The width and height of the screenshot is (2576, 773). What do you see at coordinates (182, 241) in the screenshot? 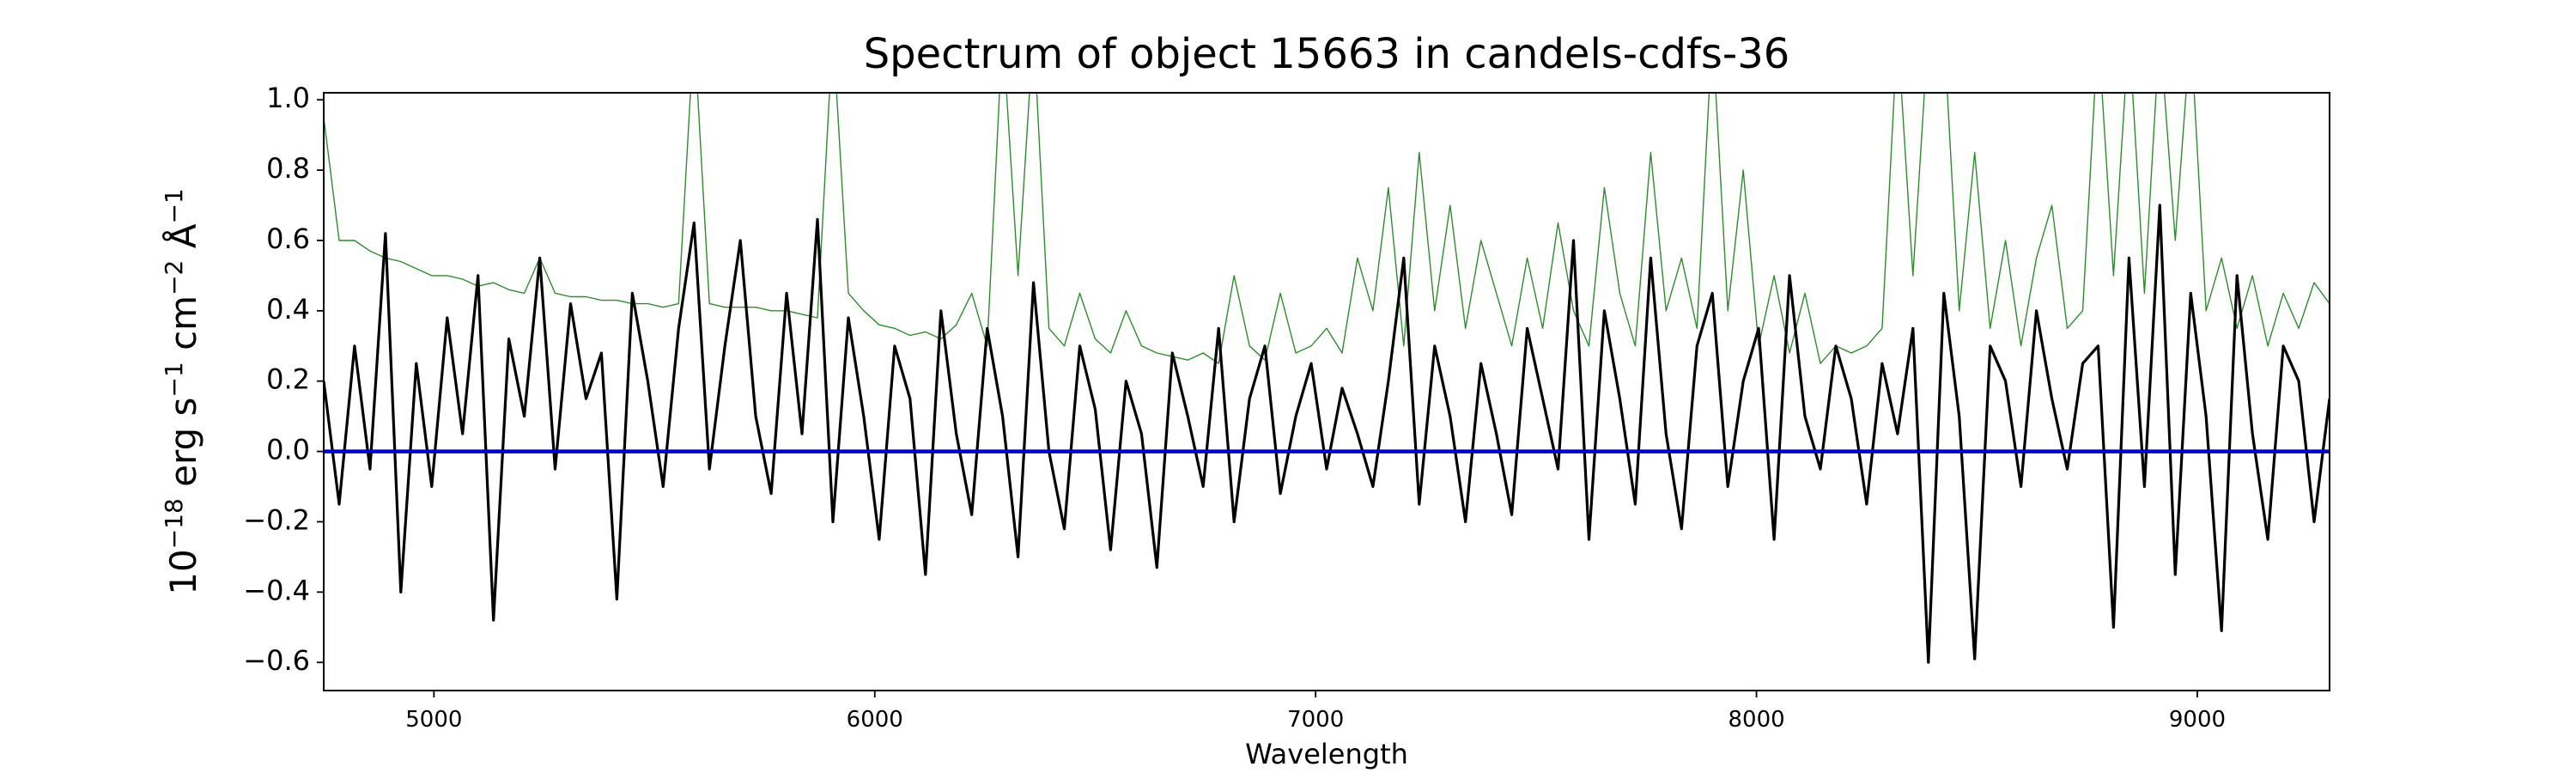
I see `y-label-text: Å` at bounding box center [182, 241].